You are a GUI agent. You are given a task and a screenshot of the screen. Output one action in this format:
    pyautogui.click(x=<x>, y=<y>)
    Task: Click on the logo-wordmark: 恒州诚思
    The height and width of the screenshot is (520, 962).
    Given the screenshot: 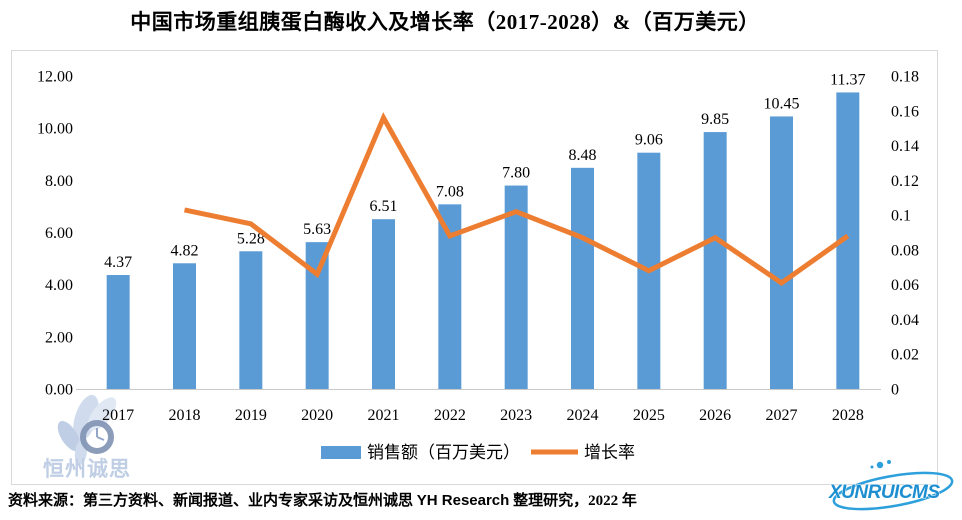 What is the action you would take?
    pyautogui.click(x=87, y=469)
    